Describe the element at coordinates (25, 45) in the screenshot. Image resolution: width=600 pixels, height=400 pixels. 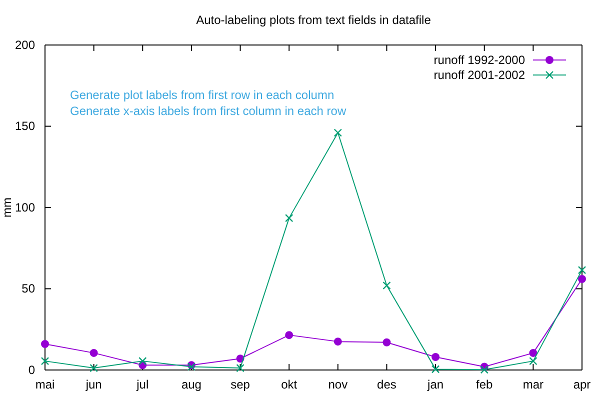
I see `y-tick-label: 200` at that location.